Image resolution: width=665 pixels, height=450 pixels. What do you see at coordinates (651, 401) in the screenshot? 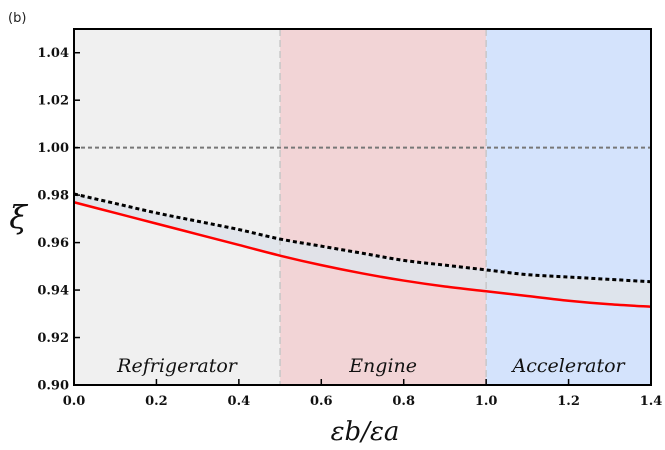
I see `x-tick-label: 1.4` at bounding box center [651, 401].